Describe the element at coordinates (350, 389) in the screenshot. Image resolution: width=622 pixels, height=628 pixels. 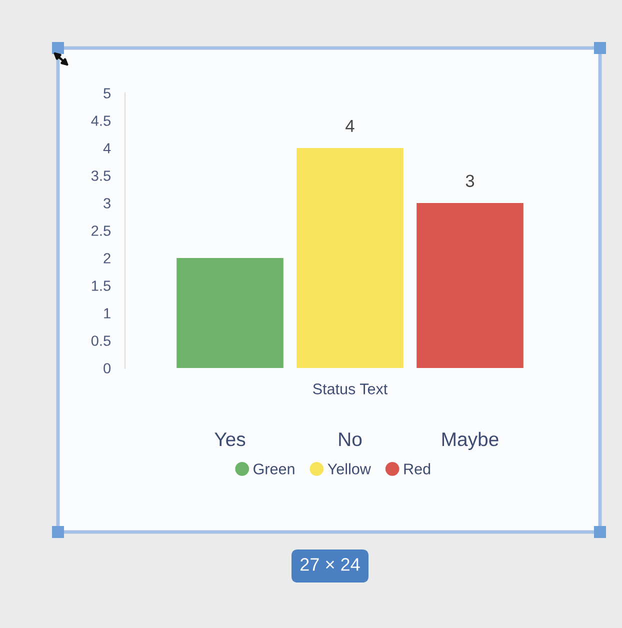
I see `x-axis-title: Status Text` at that location.